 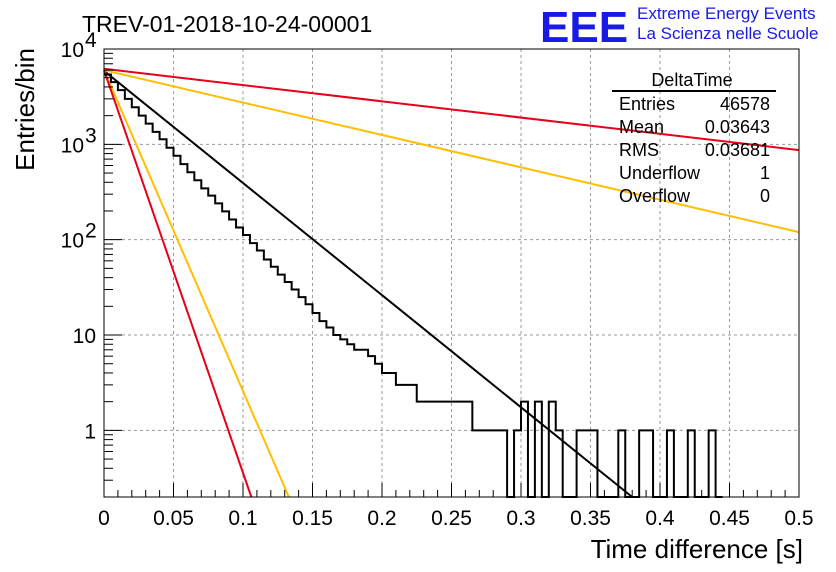 I want to click on y-axis-title: Entries/bin, so click(x=25, y=109).